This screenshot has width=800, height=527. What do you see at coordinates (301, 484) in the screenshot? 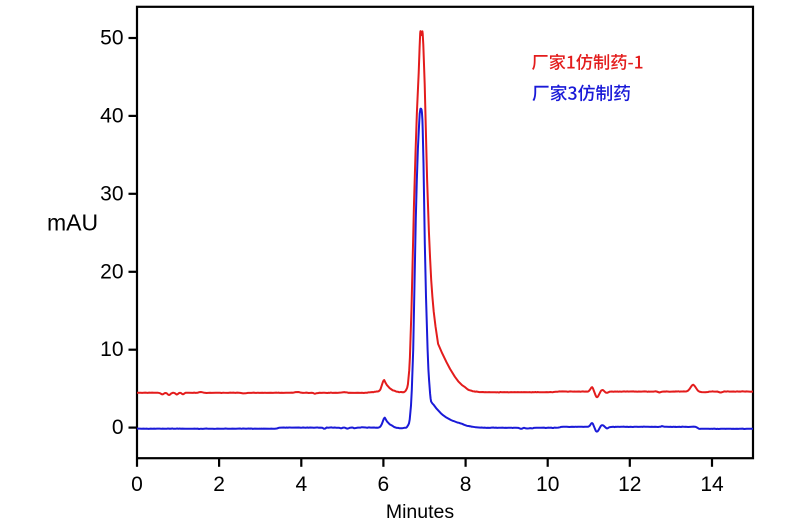
I see `svg-text: 4` at bounding box center [301, 484].